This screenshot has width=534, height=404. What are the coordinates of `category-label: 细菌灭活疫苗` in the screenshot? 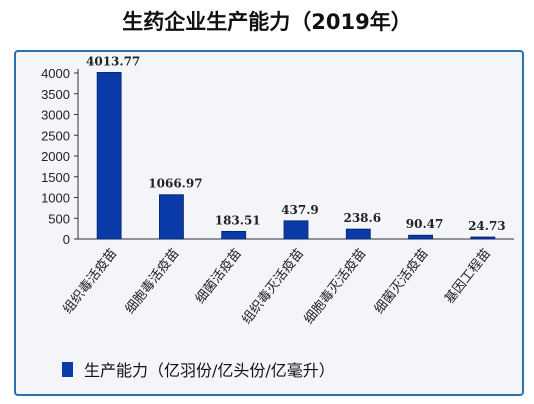 It's located at (401, 281).